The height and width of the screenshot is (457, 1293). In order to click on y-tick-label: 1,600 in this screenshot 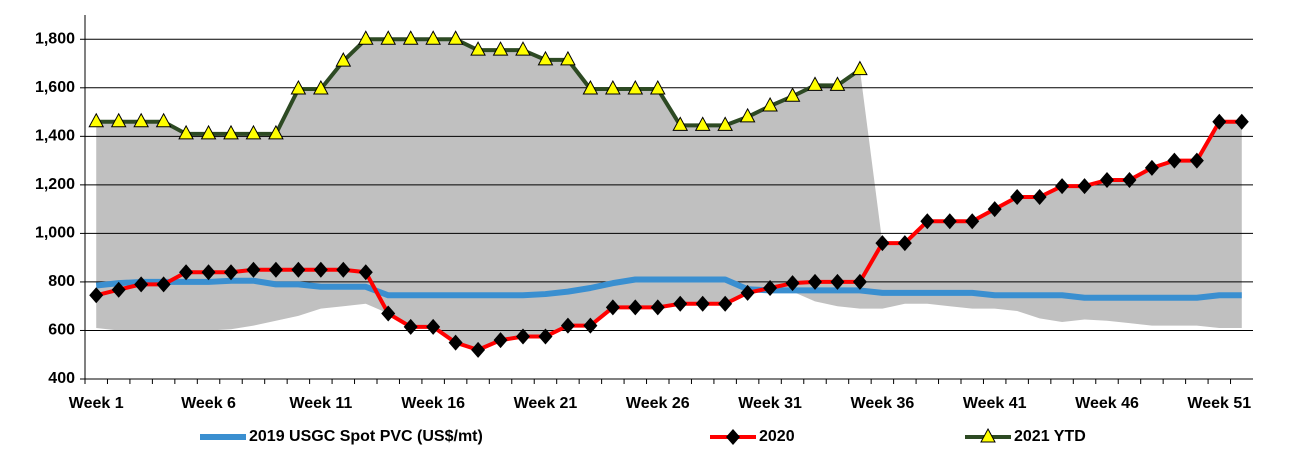, I will do `click(55, 87)`.